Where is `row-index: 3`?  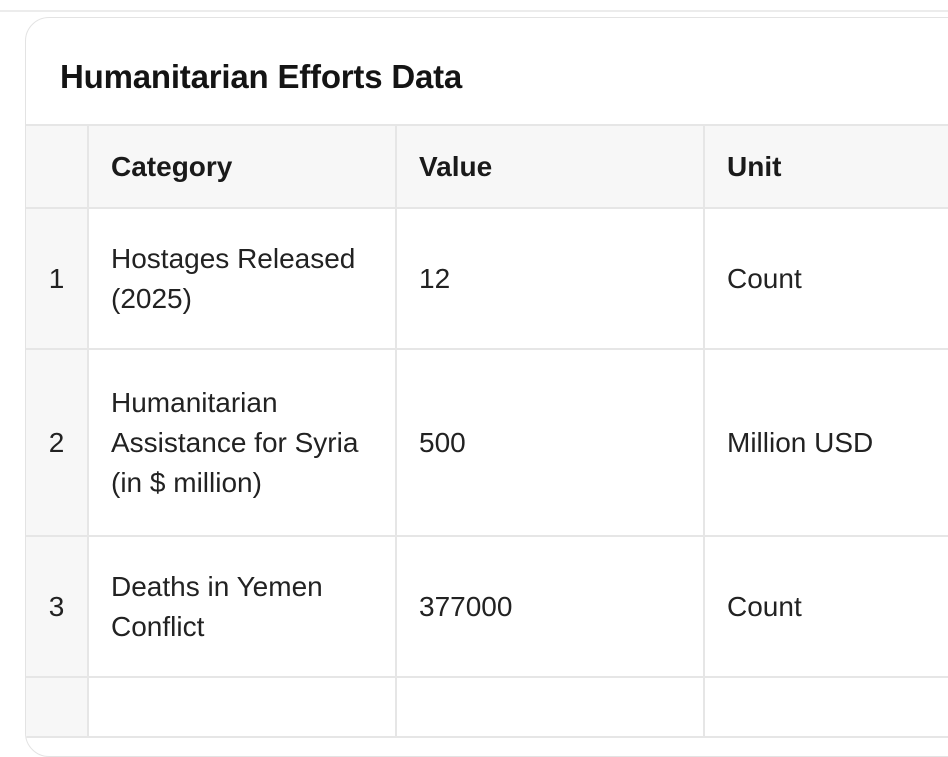 row-index: 3 is located at coordinates (57, 606).